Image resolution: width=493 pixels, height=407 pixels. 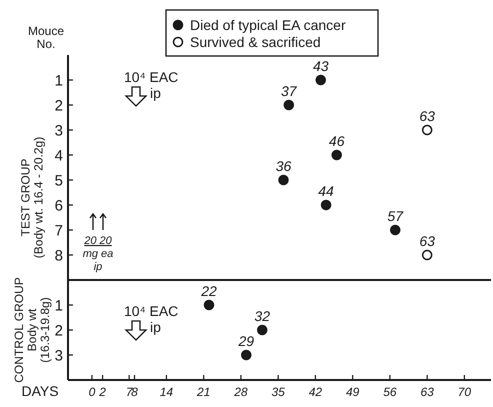 What do you see at coordinates (390, 392) in the screenshot?
I see `x-tick-label: 56` at bounding box center [390, 392].